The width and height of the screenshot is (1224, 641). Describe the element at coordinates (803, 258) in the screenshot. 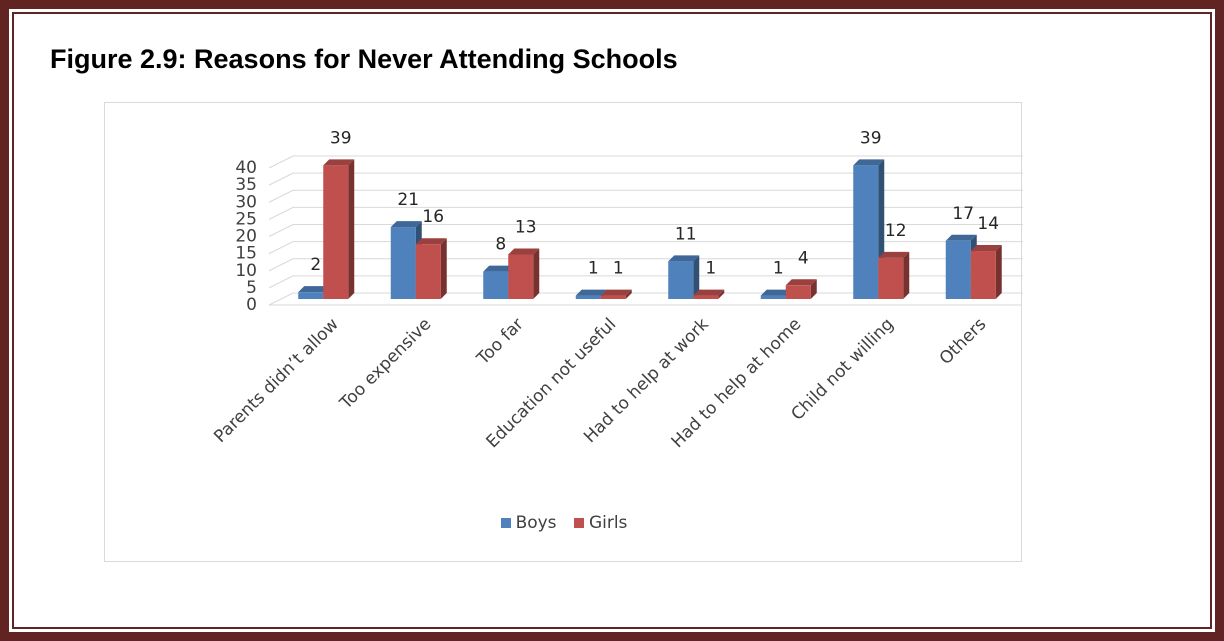

I see `data-label-girls: 4` at that location.